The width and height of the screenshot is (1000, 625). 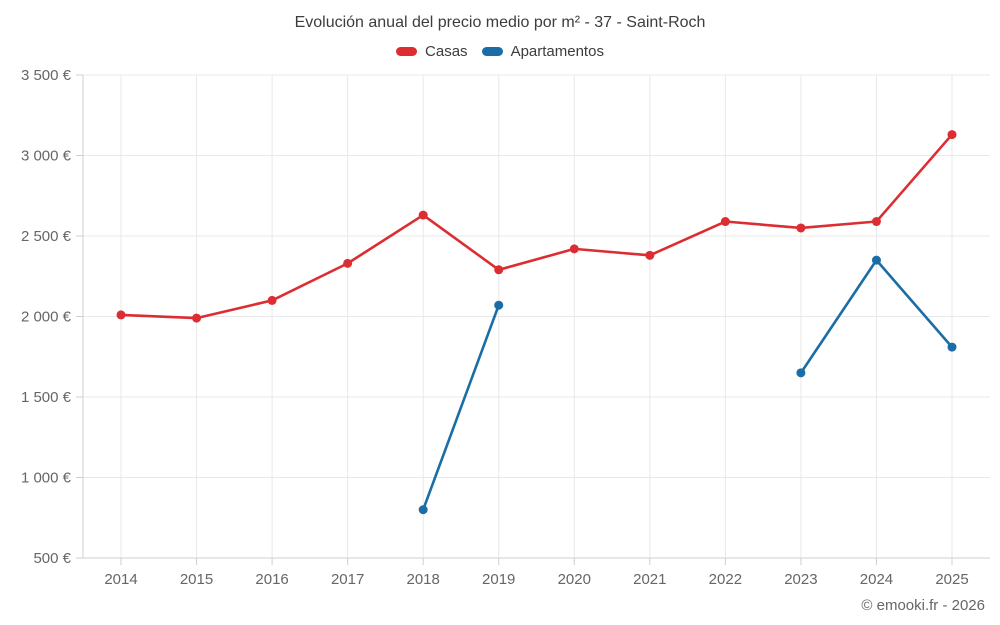 I want to click on legend-label-casas: Casas, so click(x=446, y=51).